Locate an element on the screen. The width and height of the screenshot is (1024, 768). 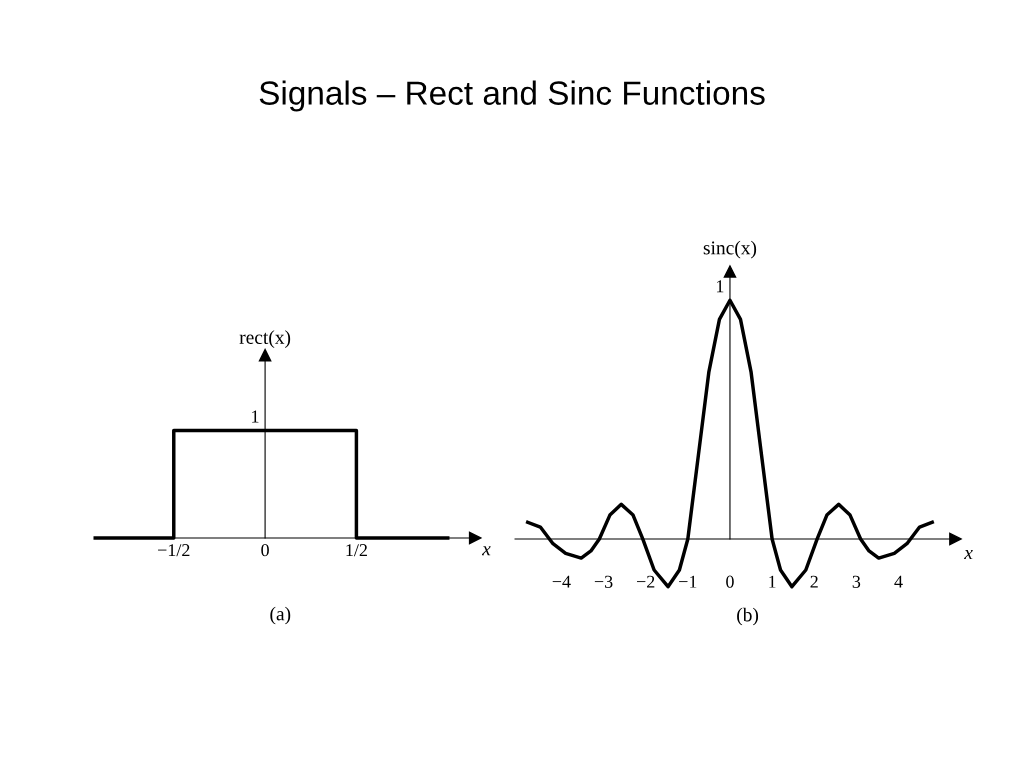
x-tick-label: 1/2 is located at coordinates (356, 550).